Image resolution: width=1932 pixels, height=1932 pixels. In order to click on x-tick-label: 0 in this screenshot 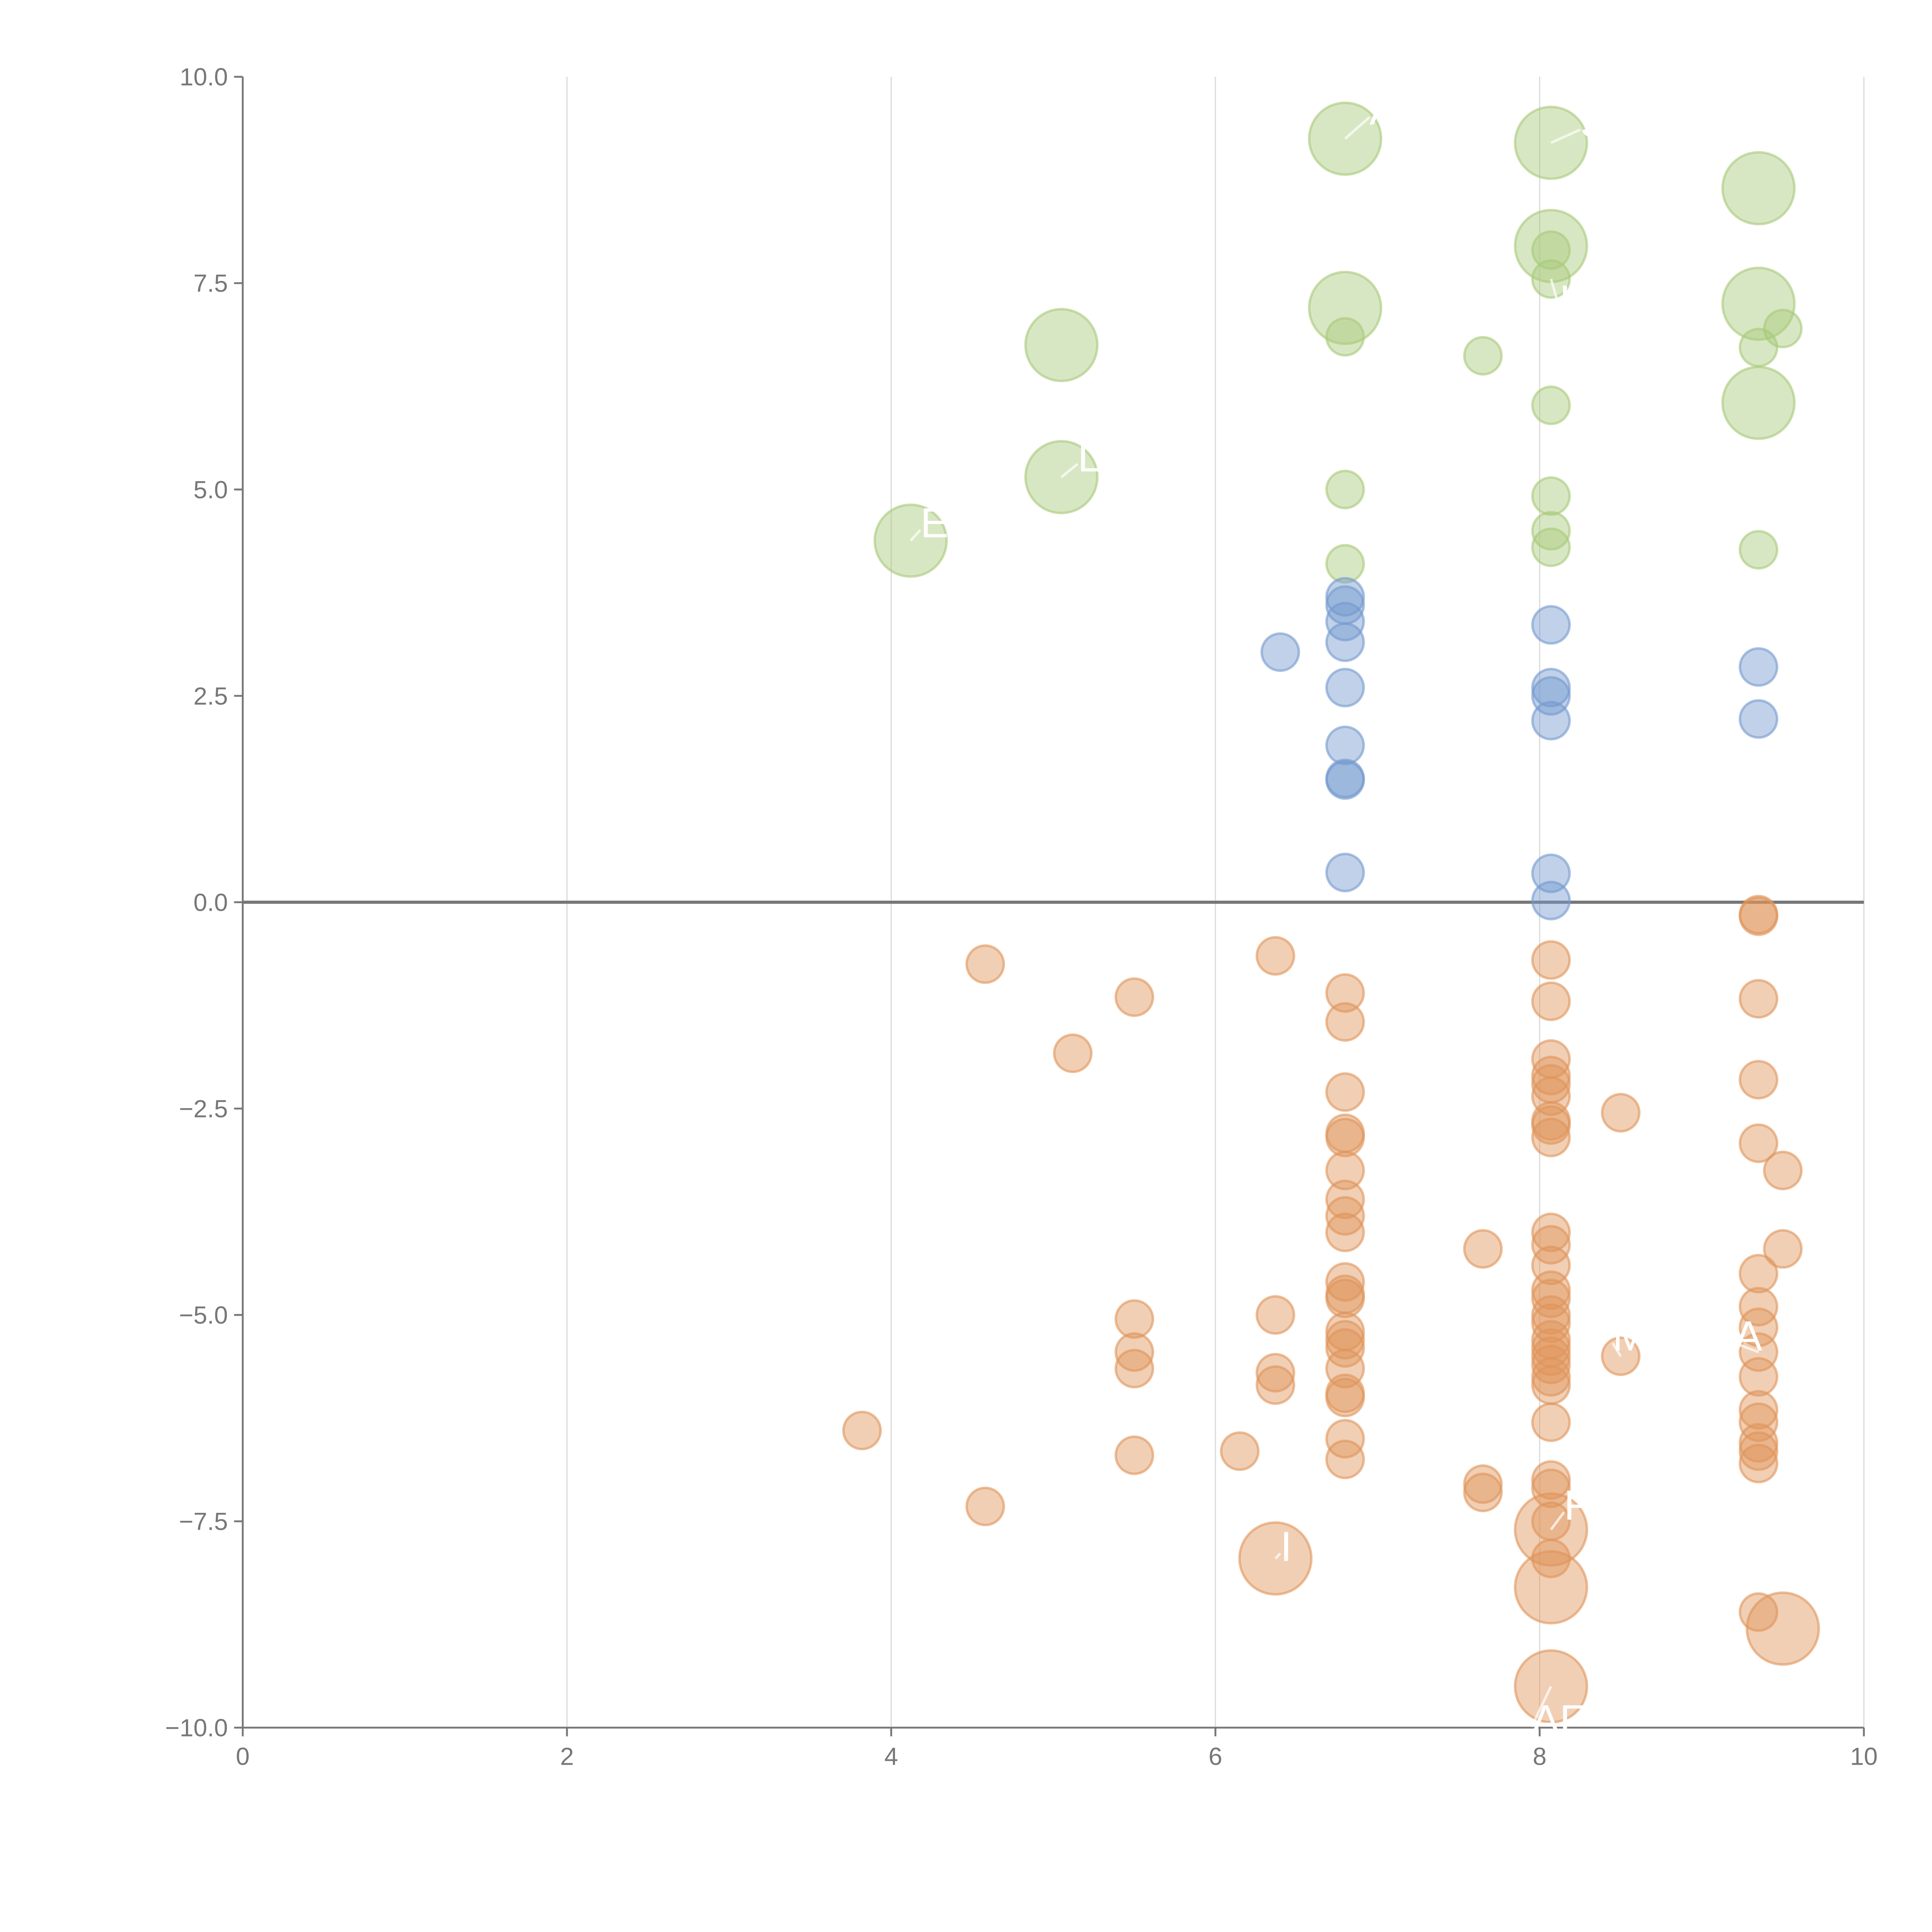, I will do `click(243, 1756)`.